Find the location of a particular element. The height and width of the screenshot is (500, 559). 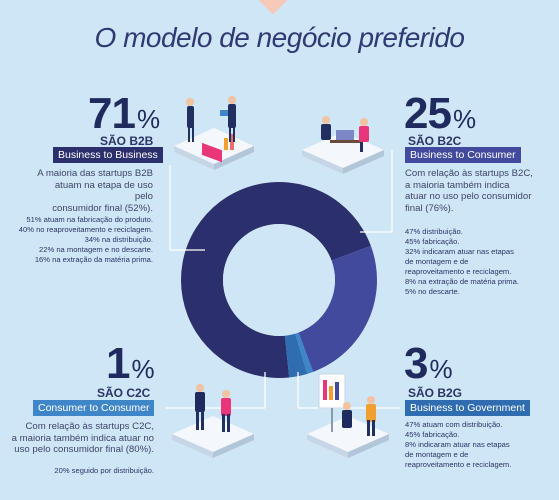

donut-slice-b2c is located at coordinates (337, 308).